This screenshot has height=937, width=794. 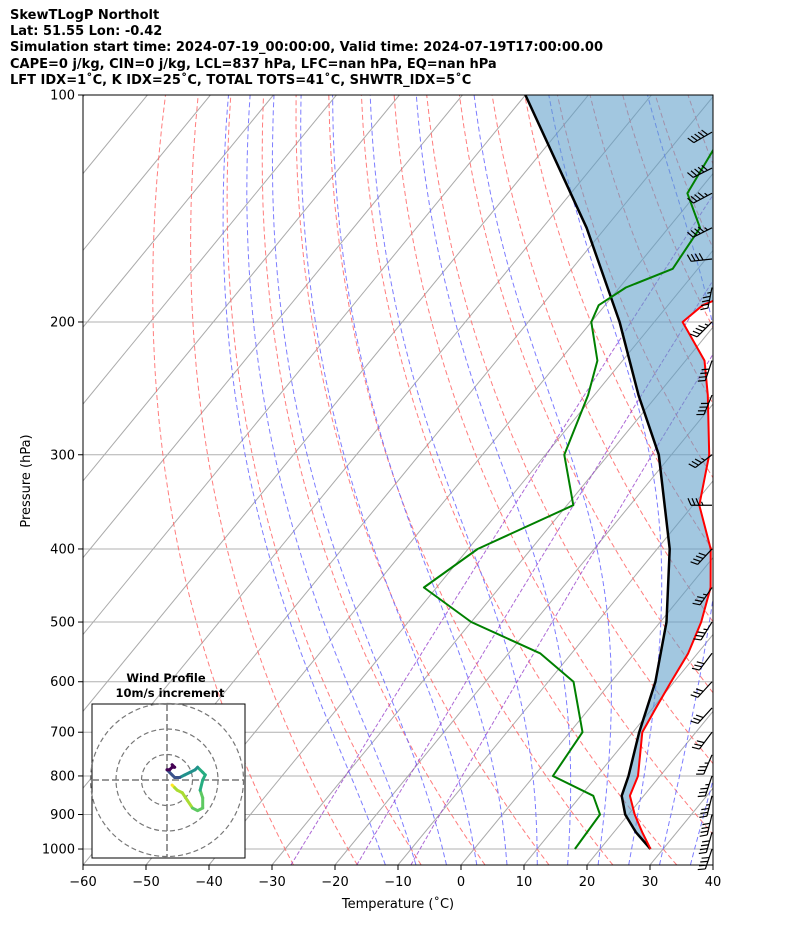 I want to click on location-line: Lat: 51.55 Lon: -0.42, so click(x=86, y=31).